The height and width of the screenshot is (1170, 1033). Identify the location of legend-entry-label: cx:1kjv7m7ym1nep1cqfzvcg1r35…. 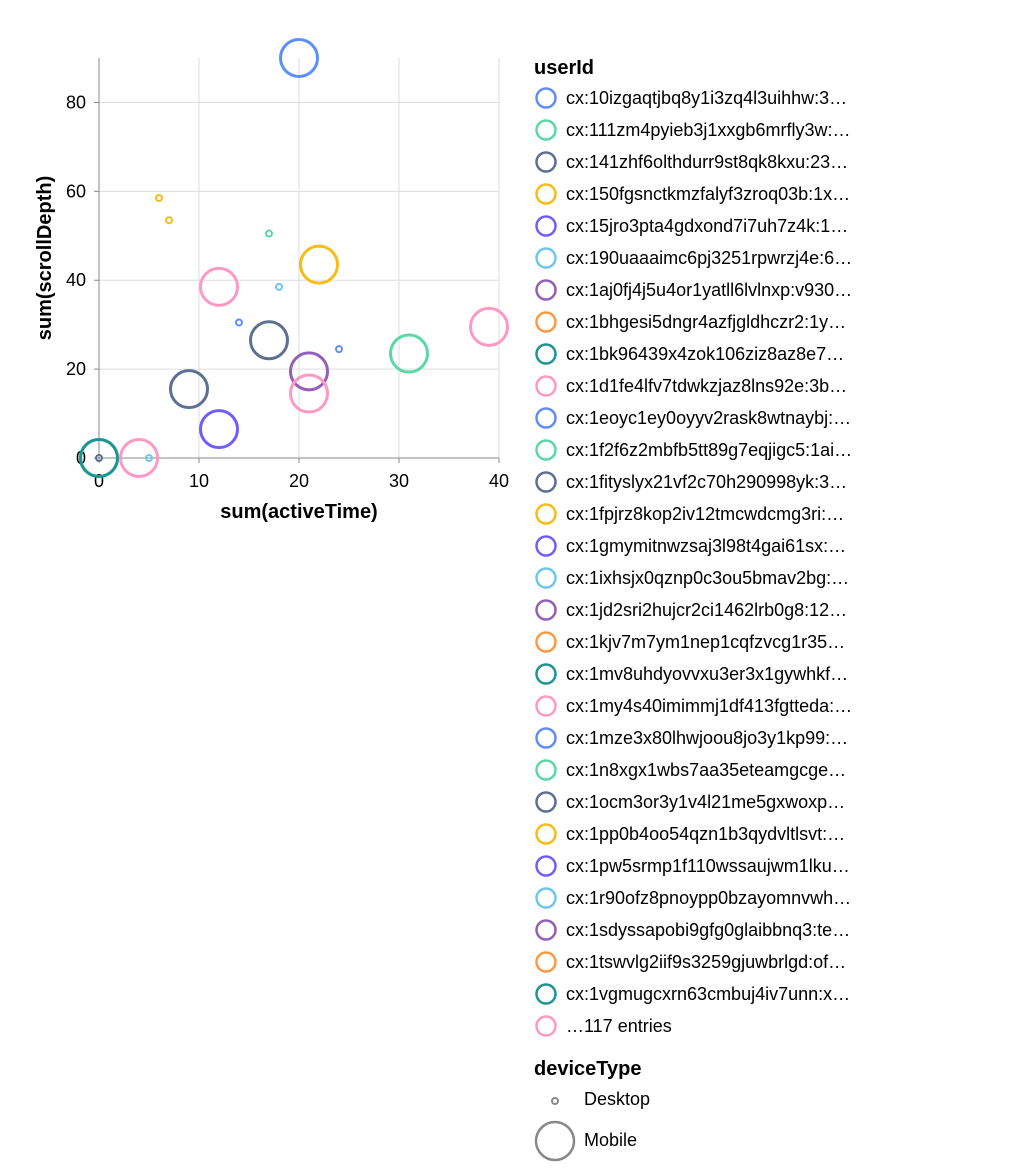
(706, 642).